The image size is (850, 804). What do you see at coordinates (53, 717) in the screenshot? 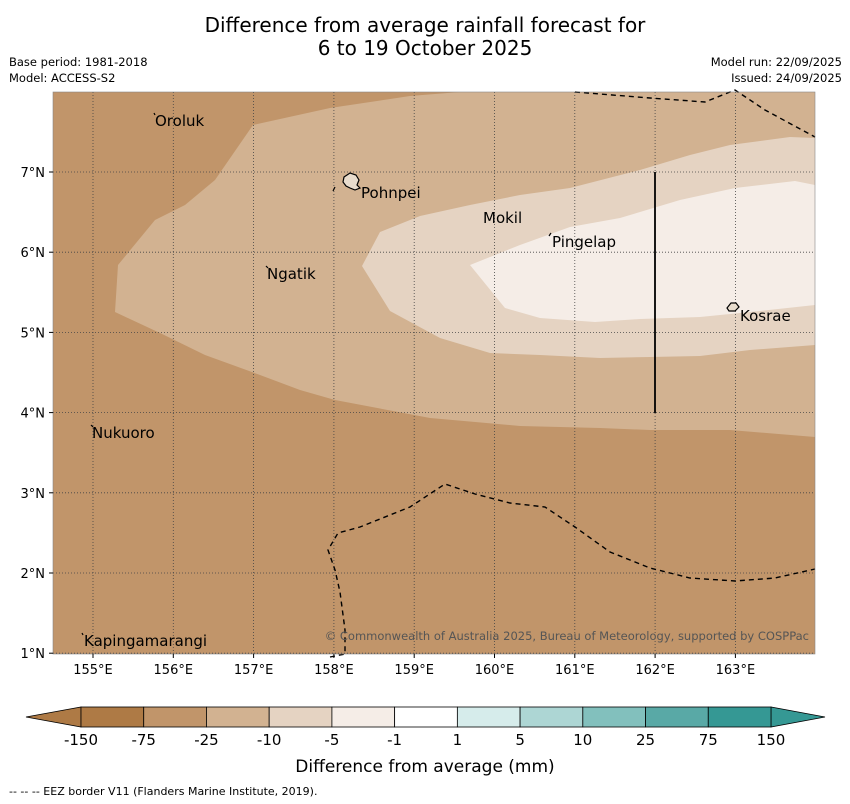
I see `colorbar-extend-low` at bounding box center [53, 717].